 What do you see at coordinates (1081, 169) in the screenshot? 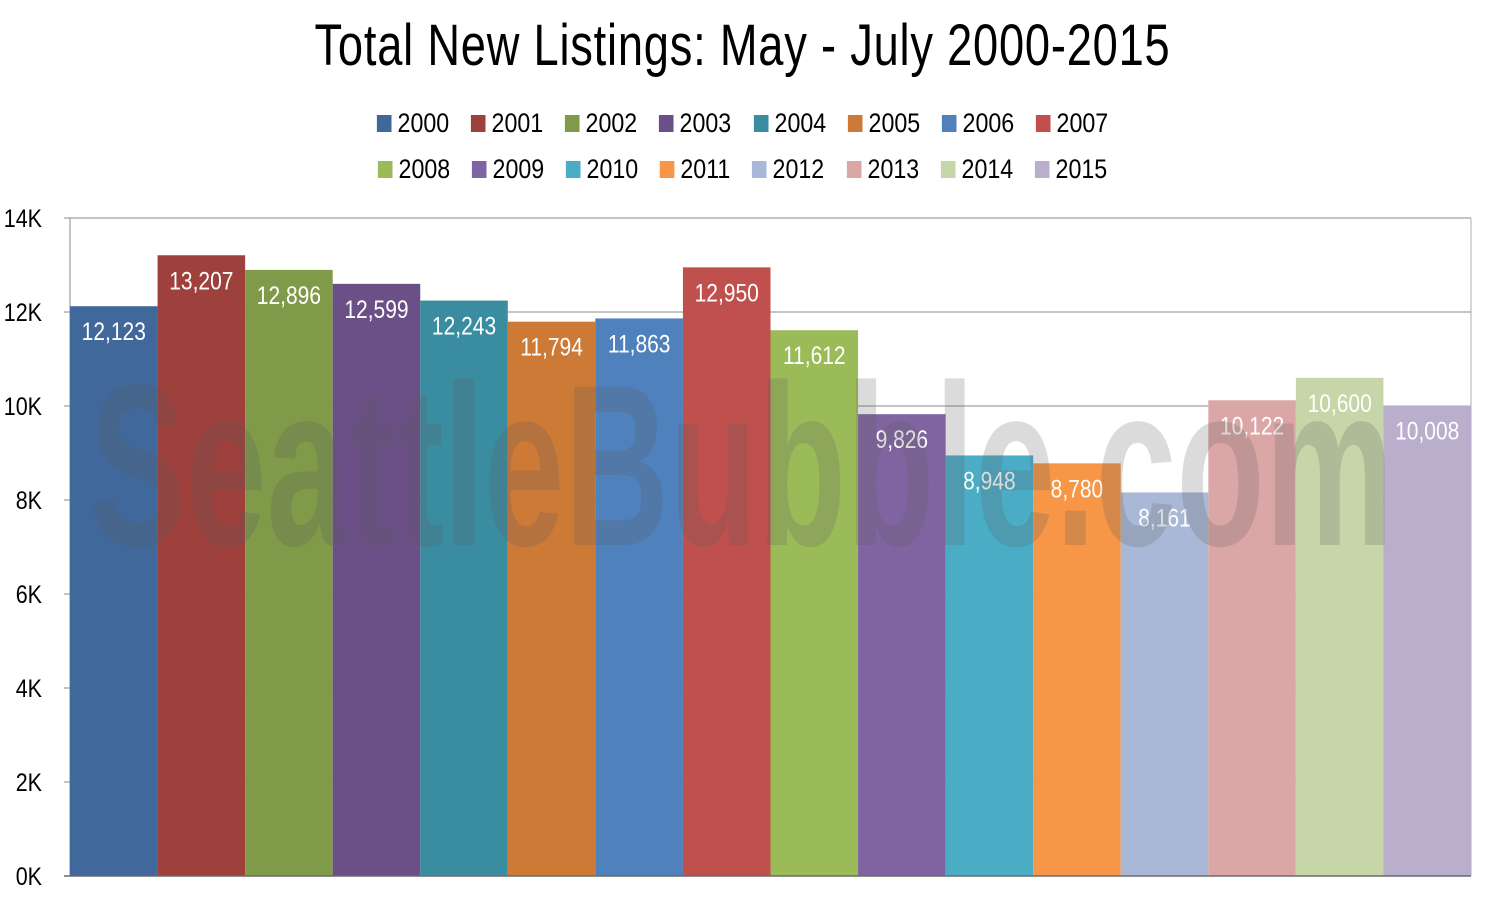
I see `legend-label: 2015` at bounding box center [1081, 169].